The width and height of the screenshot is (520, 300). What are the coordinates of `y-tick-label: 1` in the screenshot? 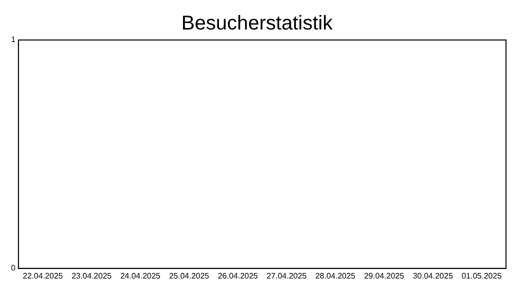 It's located at (13, 39).